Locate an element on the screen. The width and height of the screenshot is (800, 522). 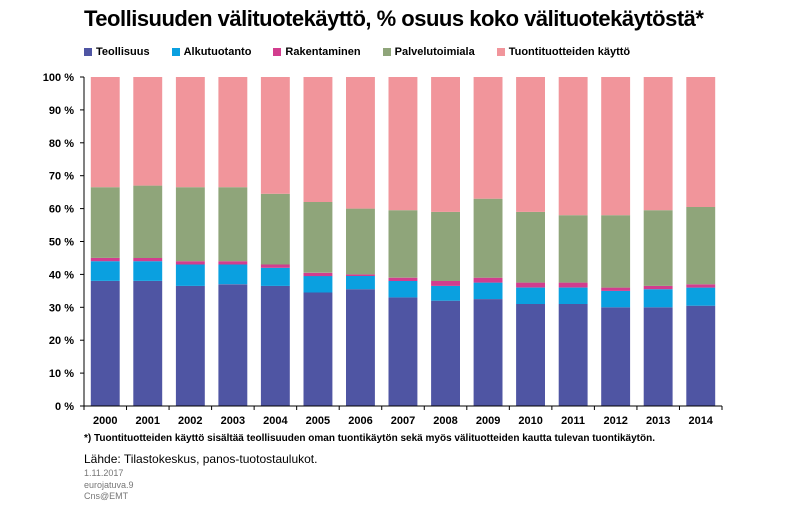
legend-label: Palvelutoimiala is located at coordinates (434, 52).